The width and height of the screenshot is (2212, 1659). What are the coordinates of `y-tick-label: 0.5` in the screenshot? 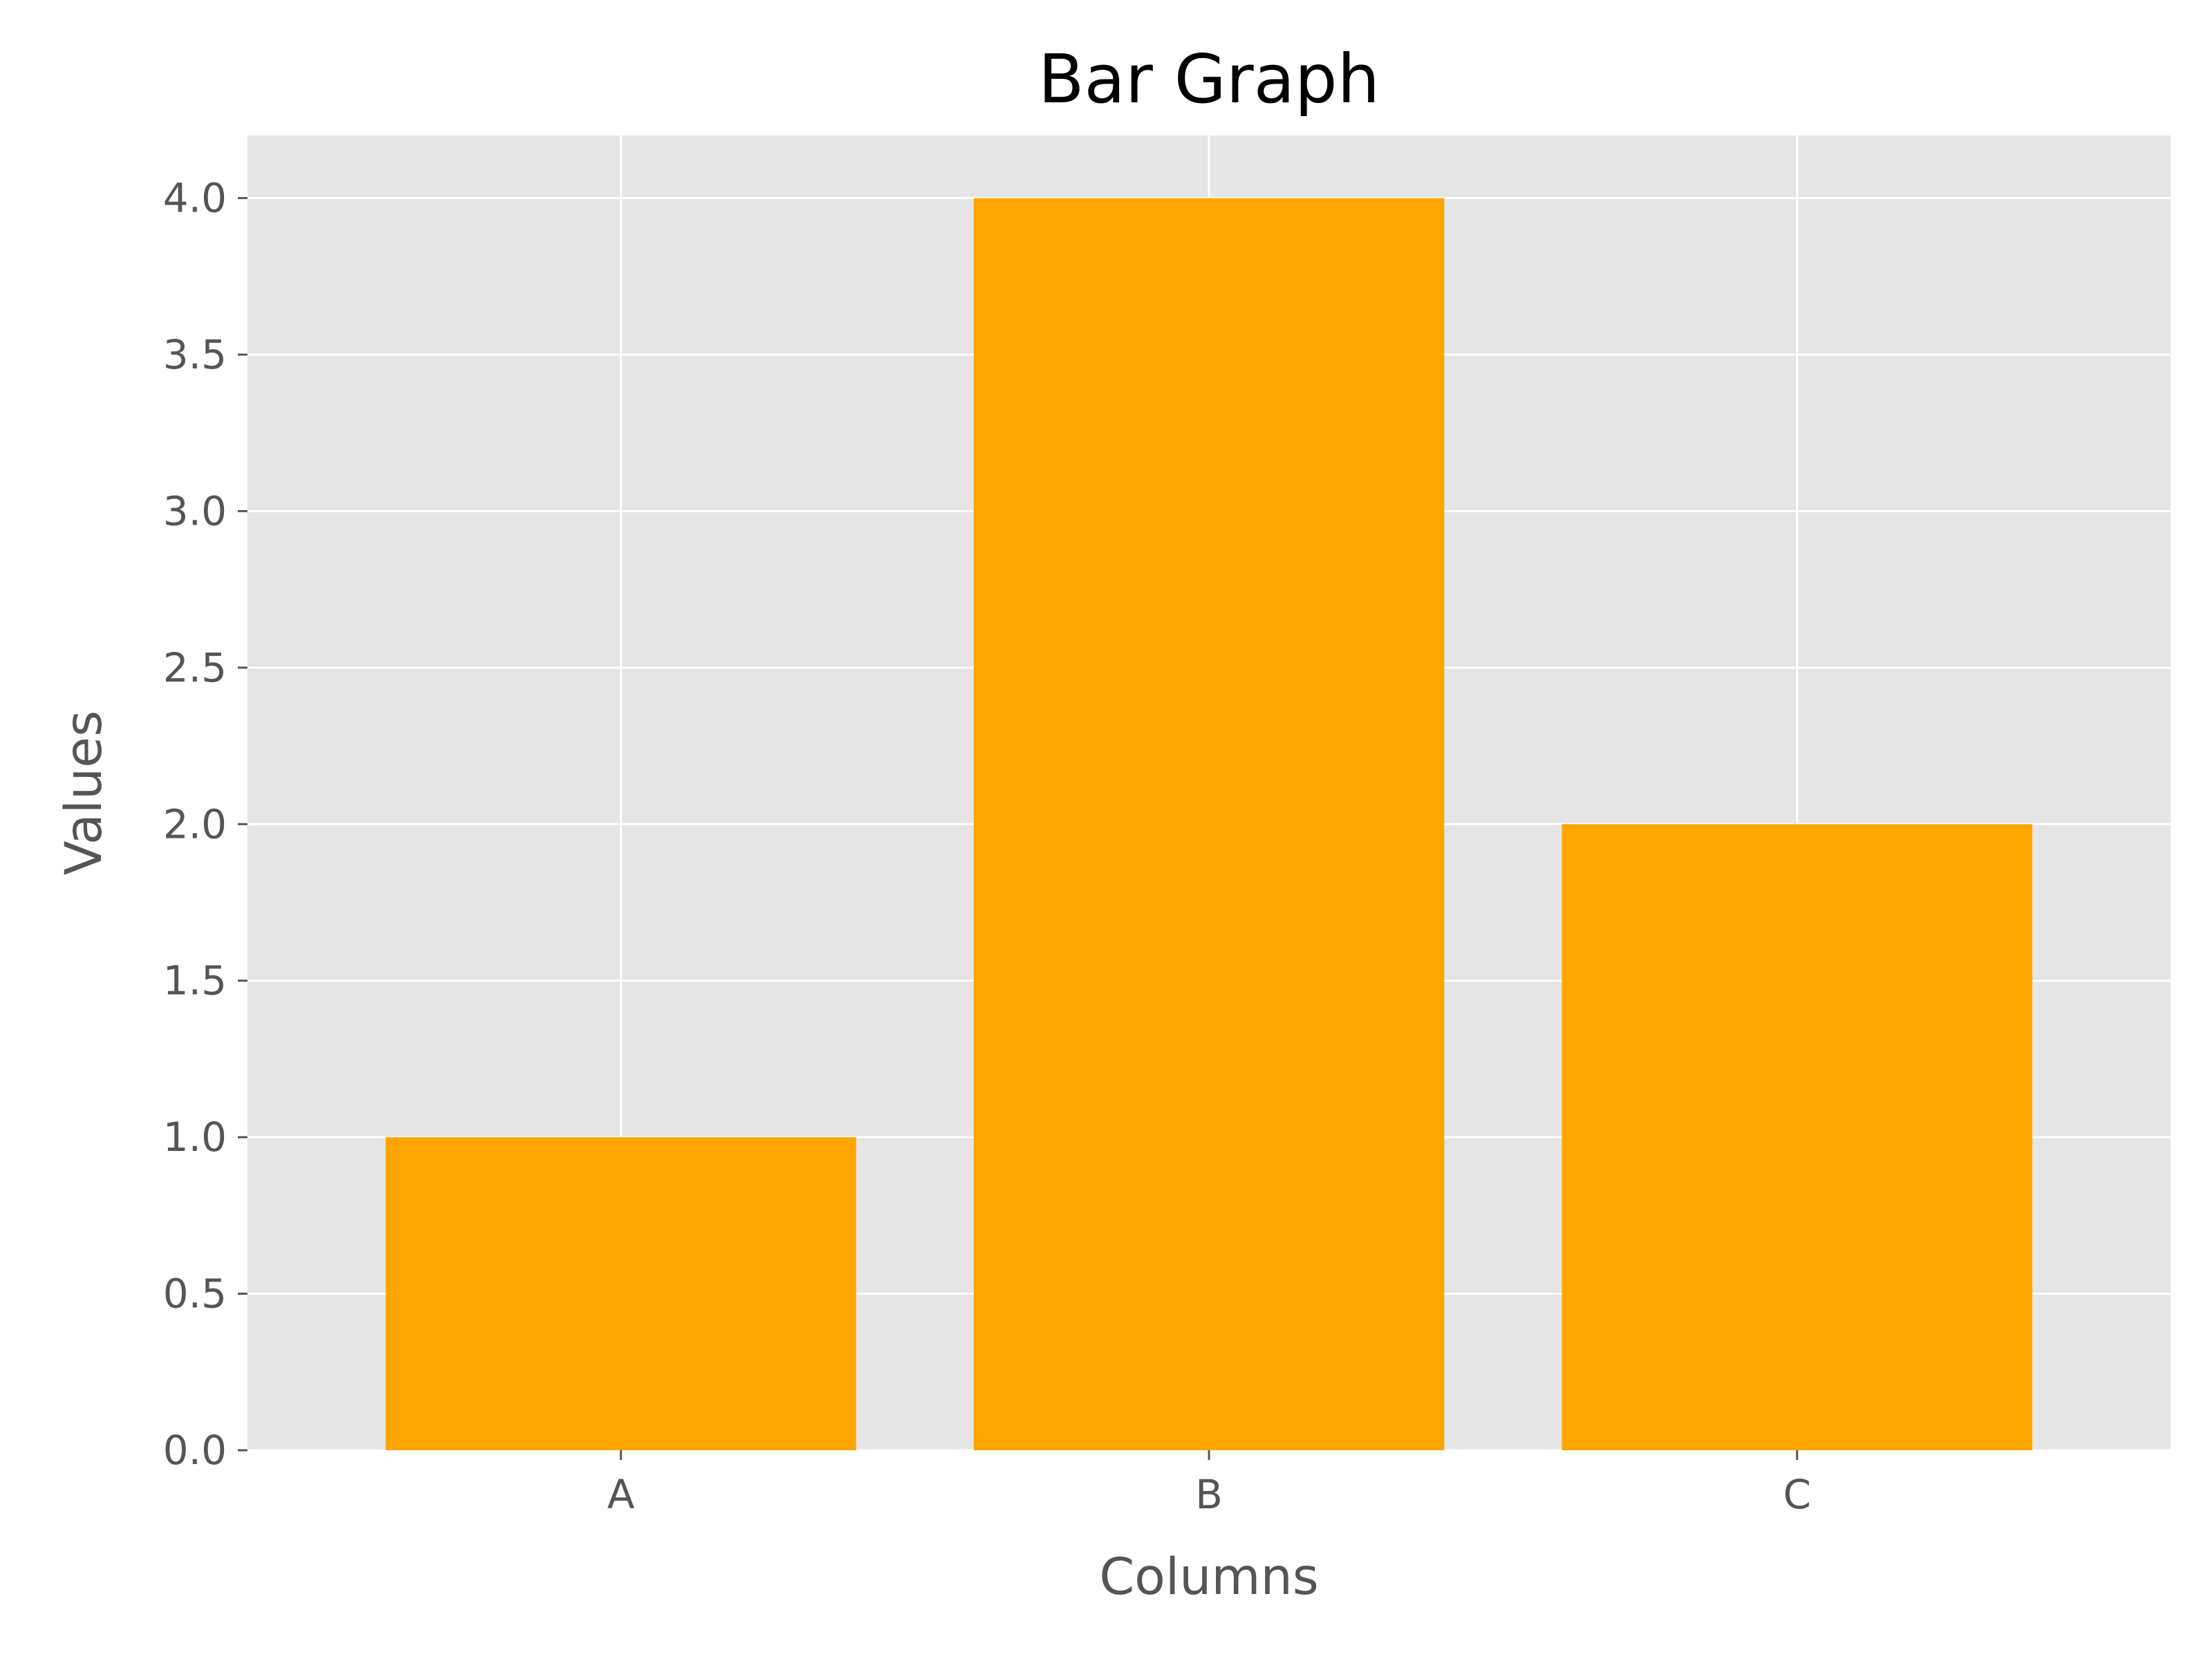 It's located at (195, 1295).